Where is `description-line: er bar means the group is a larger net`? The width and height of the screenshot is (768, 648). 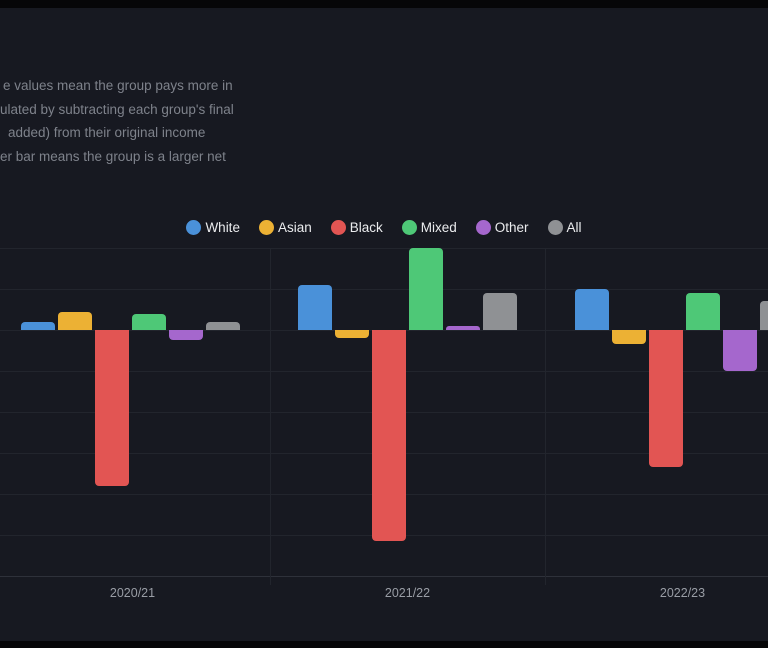 description-line: er bar means the group is a larger net is located at coordinates (113, 156).